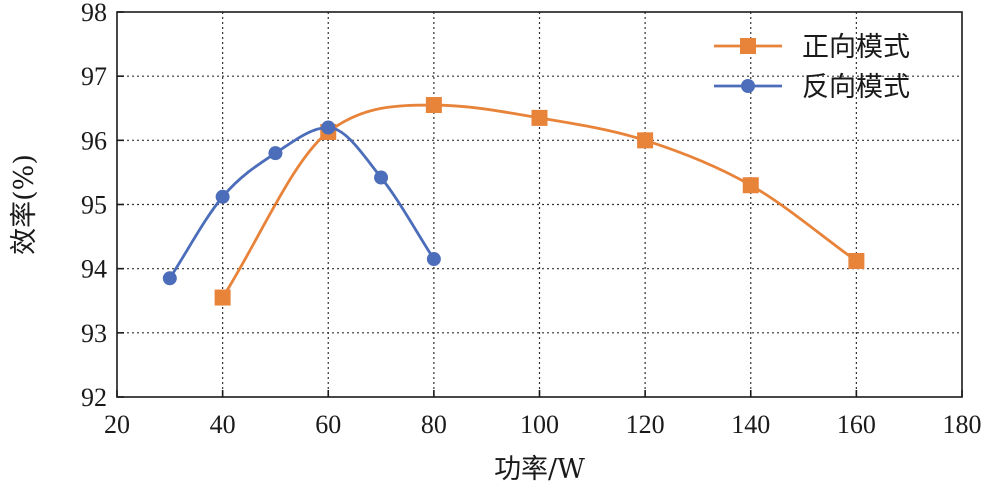 The width and height of the screenshot is (986, 492). Describe the element at coordinates (94, 397) in the screenshot. I see `y-tick-label: 92` at that location.